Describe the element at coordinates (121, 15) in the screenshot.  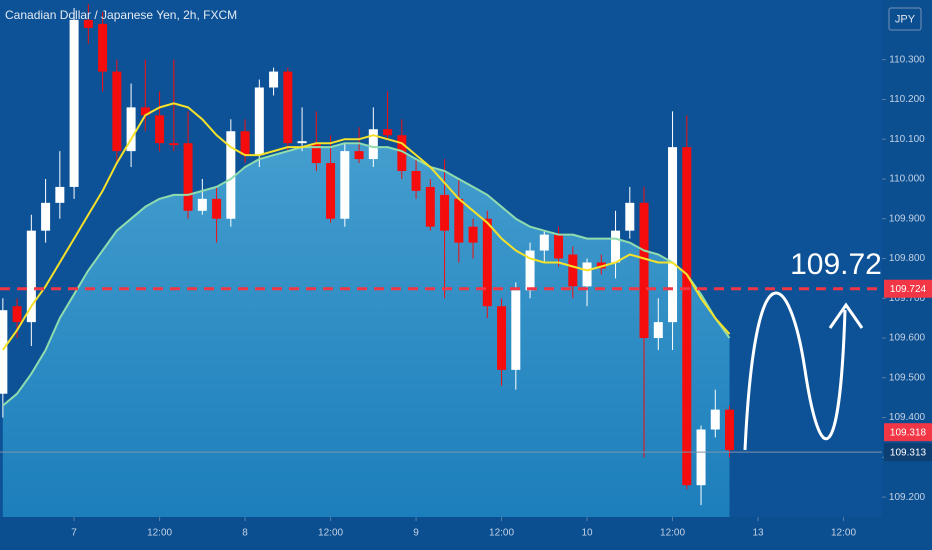
I see `chart-title: Canadian Dollar / Japanese Yen, 2h, FXCM` at that location.